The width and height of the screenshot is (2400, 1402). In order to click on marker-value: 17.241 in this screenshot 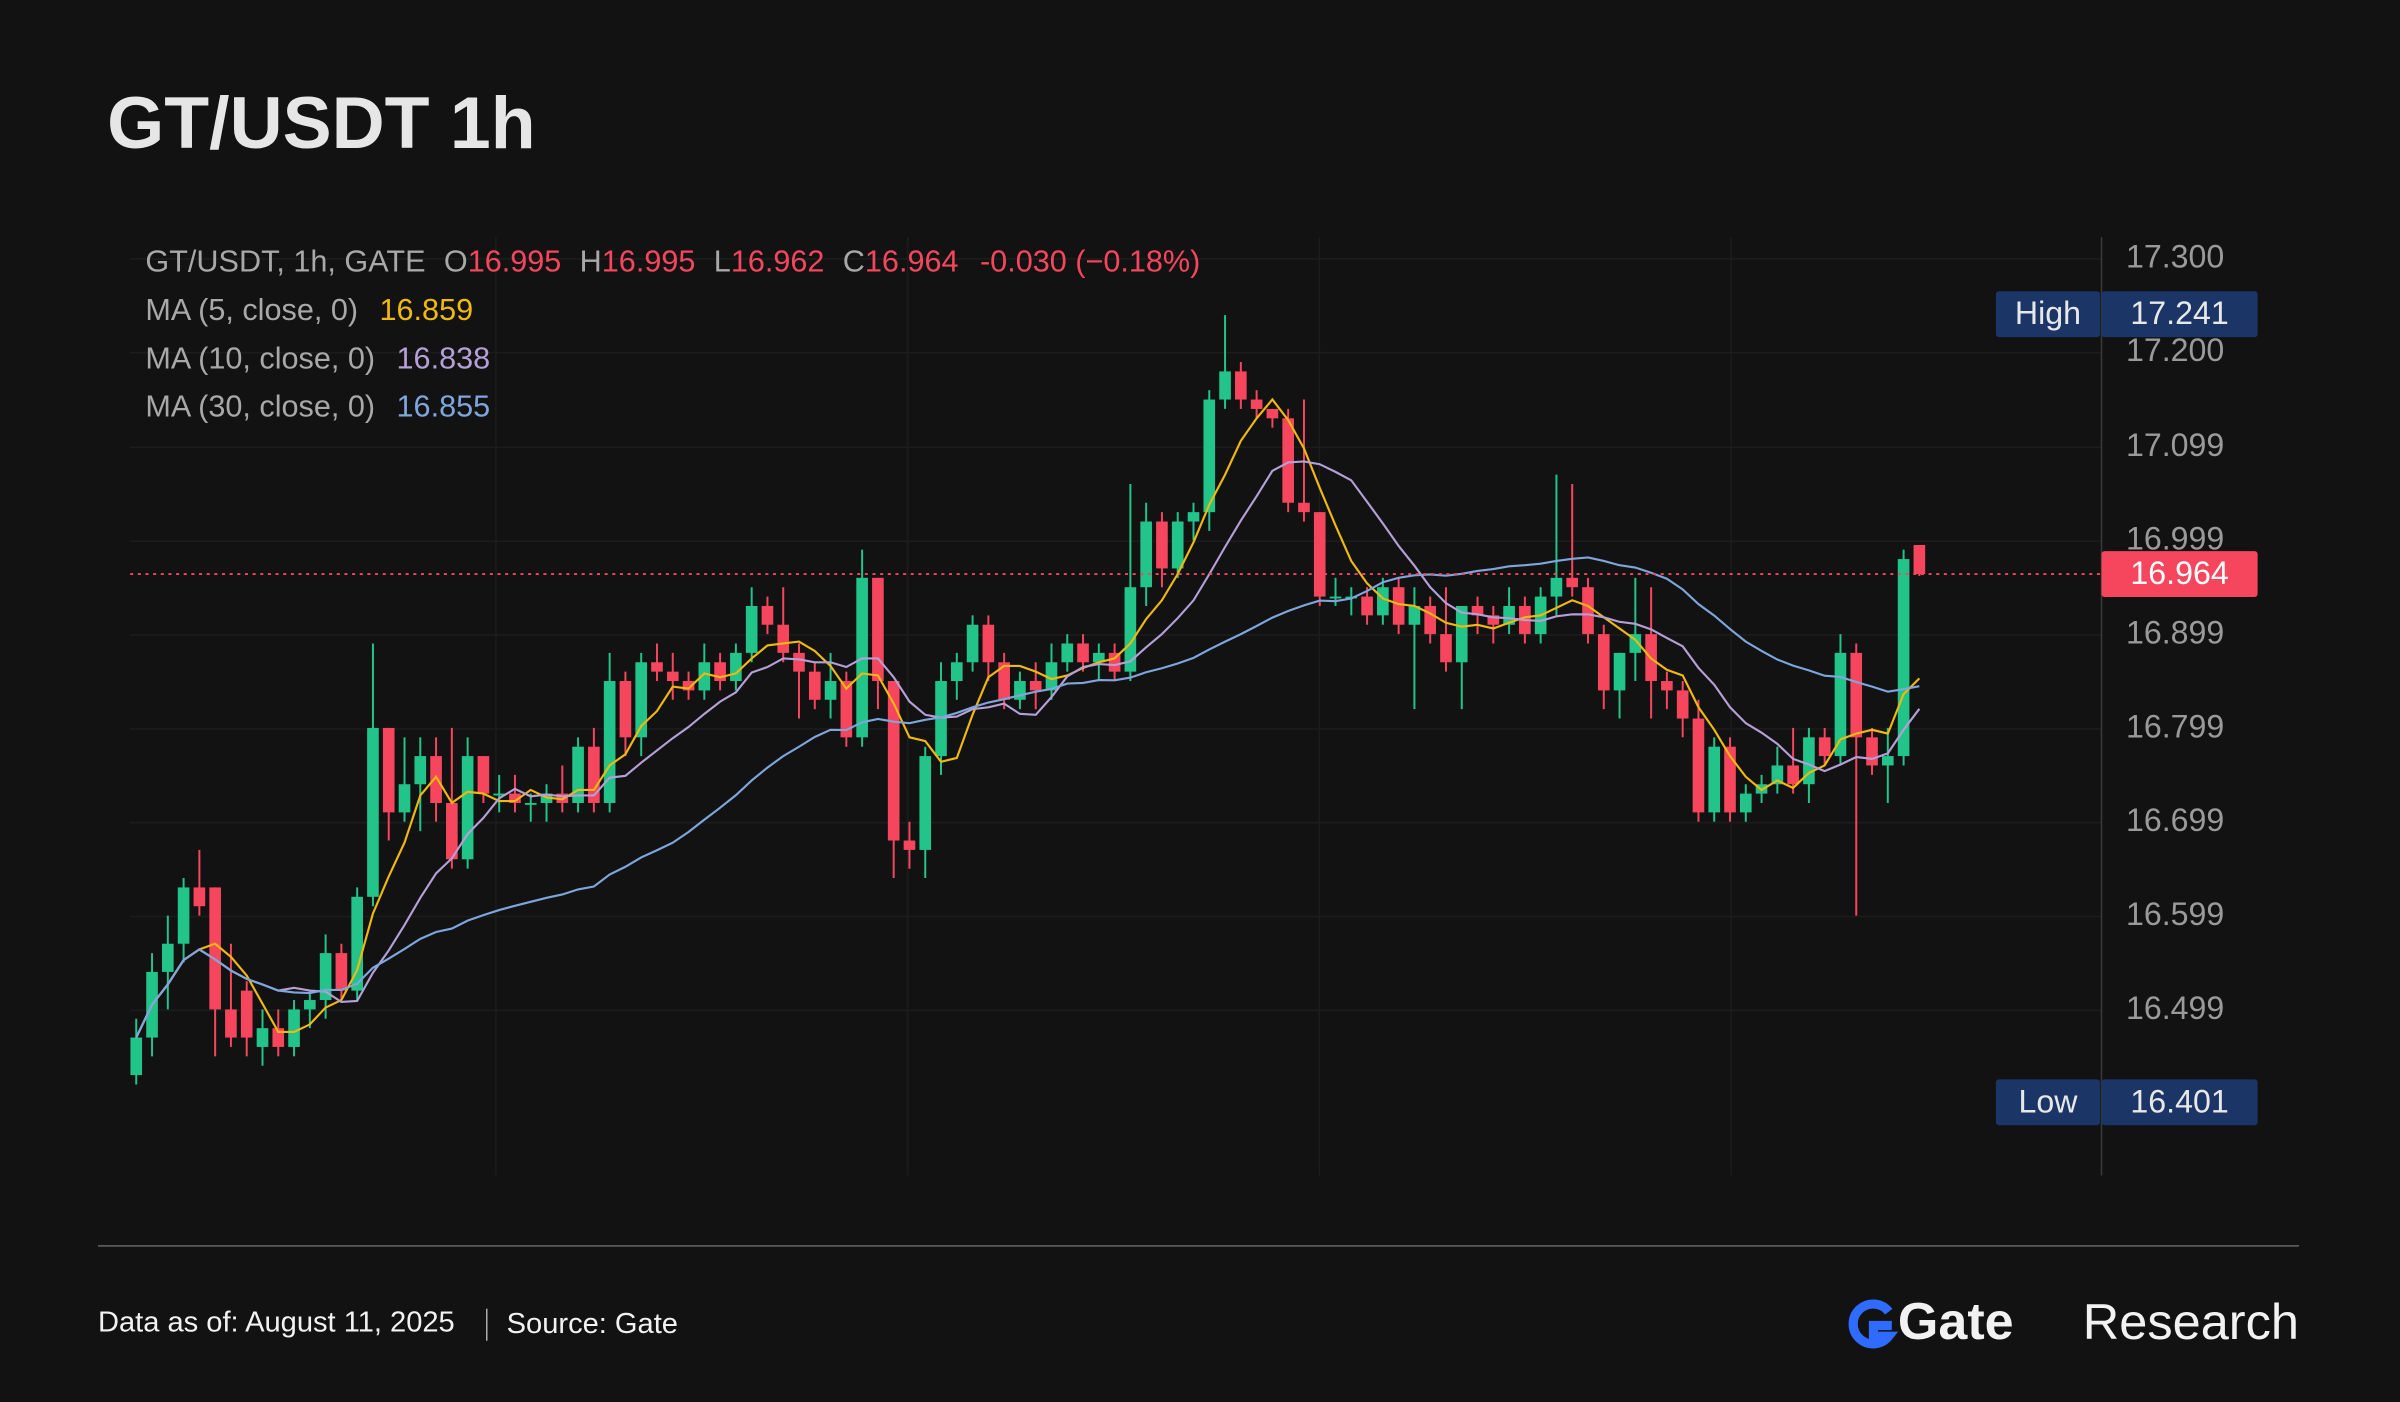, I will do `click(2179, 313)`.